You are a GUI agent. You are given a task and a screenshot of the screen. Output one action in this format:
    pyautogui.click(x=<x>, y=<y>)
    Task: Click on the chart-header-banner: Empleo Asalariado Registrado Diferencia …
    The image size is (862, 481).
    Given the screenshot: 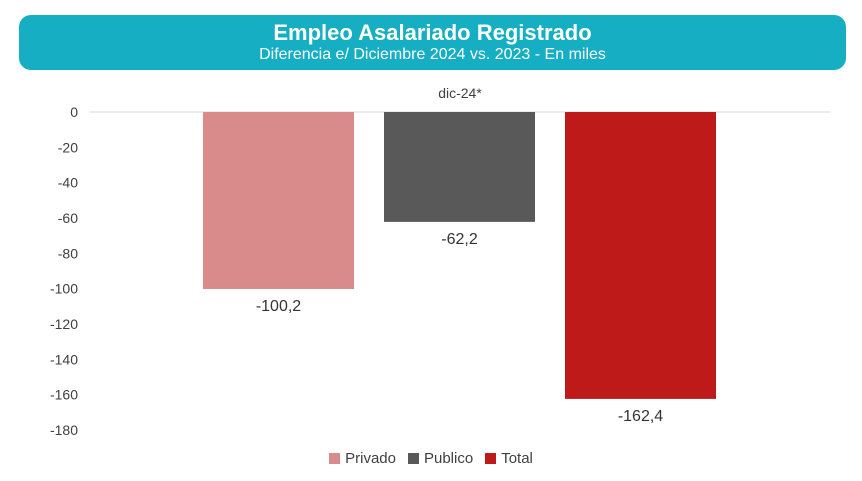 What is the action you would take?
    pyautogui.click(x=432, y=42)
    